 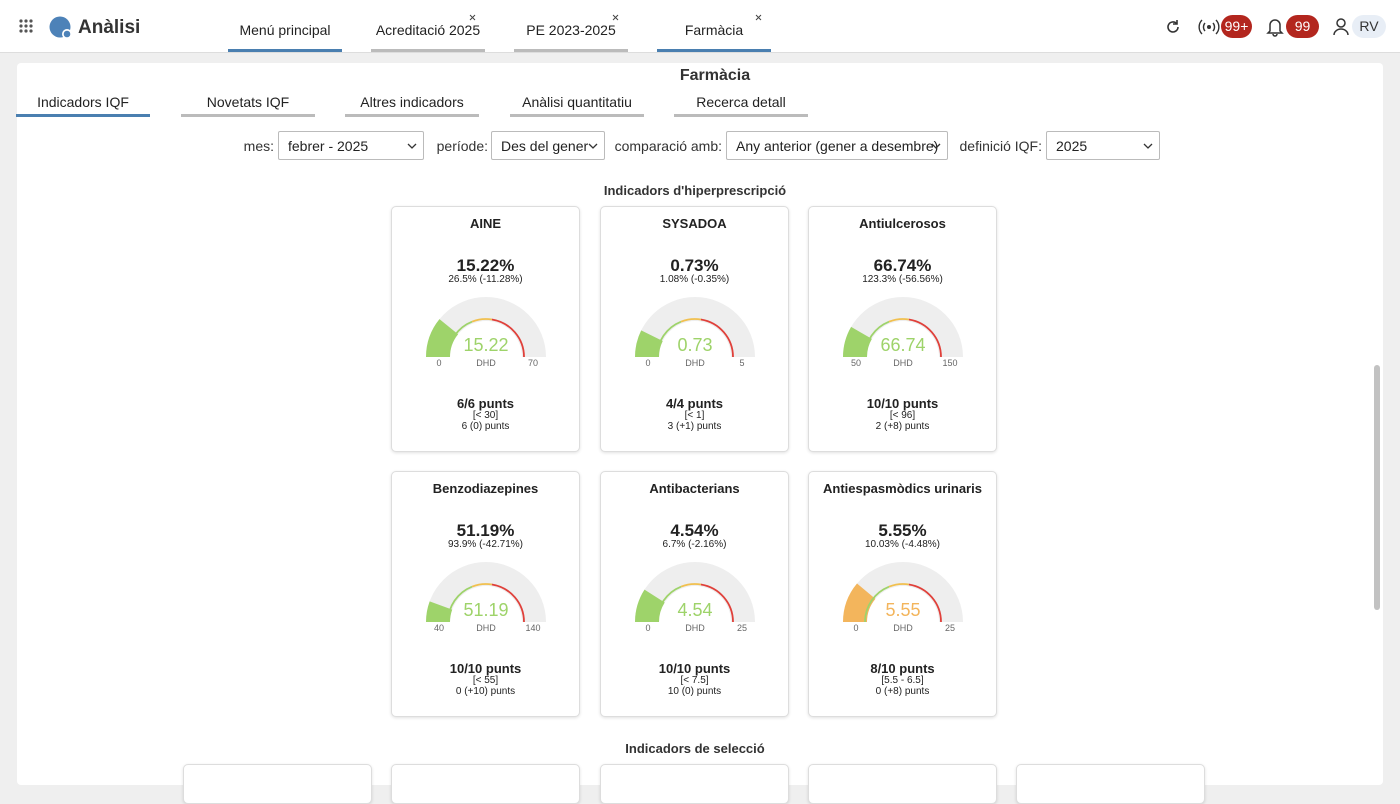 I want to click on card-comparison: 6.7% (-2.16%), so click(x=694, y=544).